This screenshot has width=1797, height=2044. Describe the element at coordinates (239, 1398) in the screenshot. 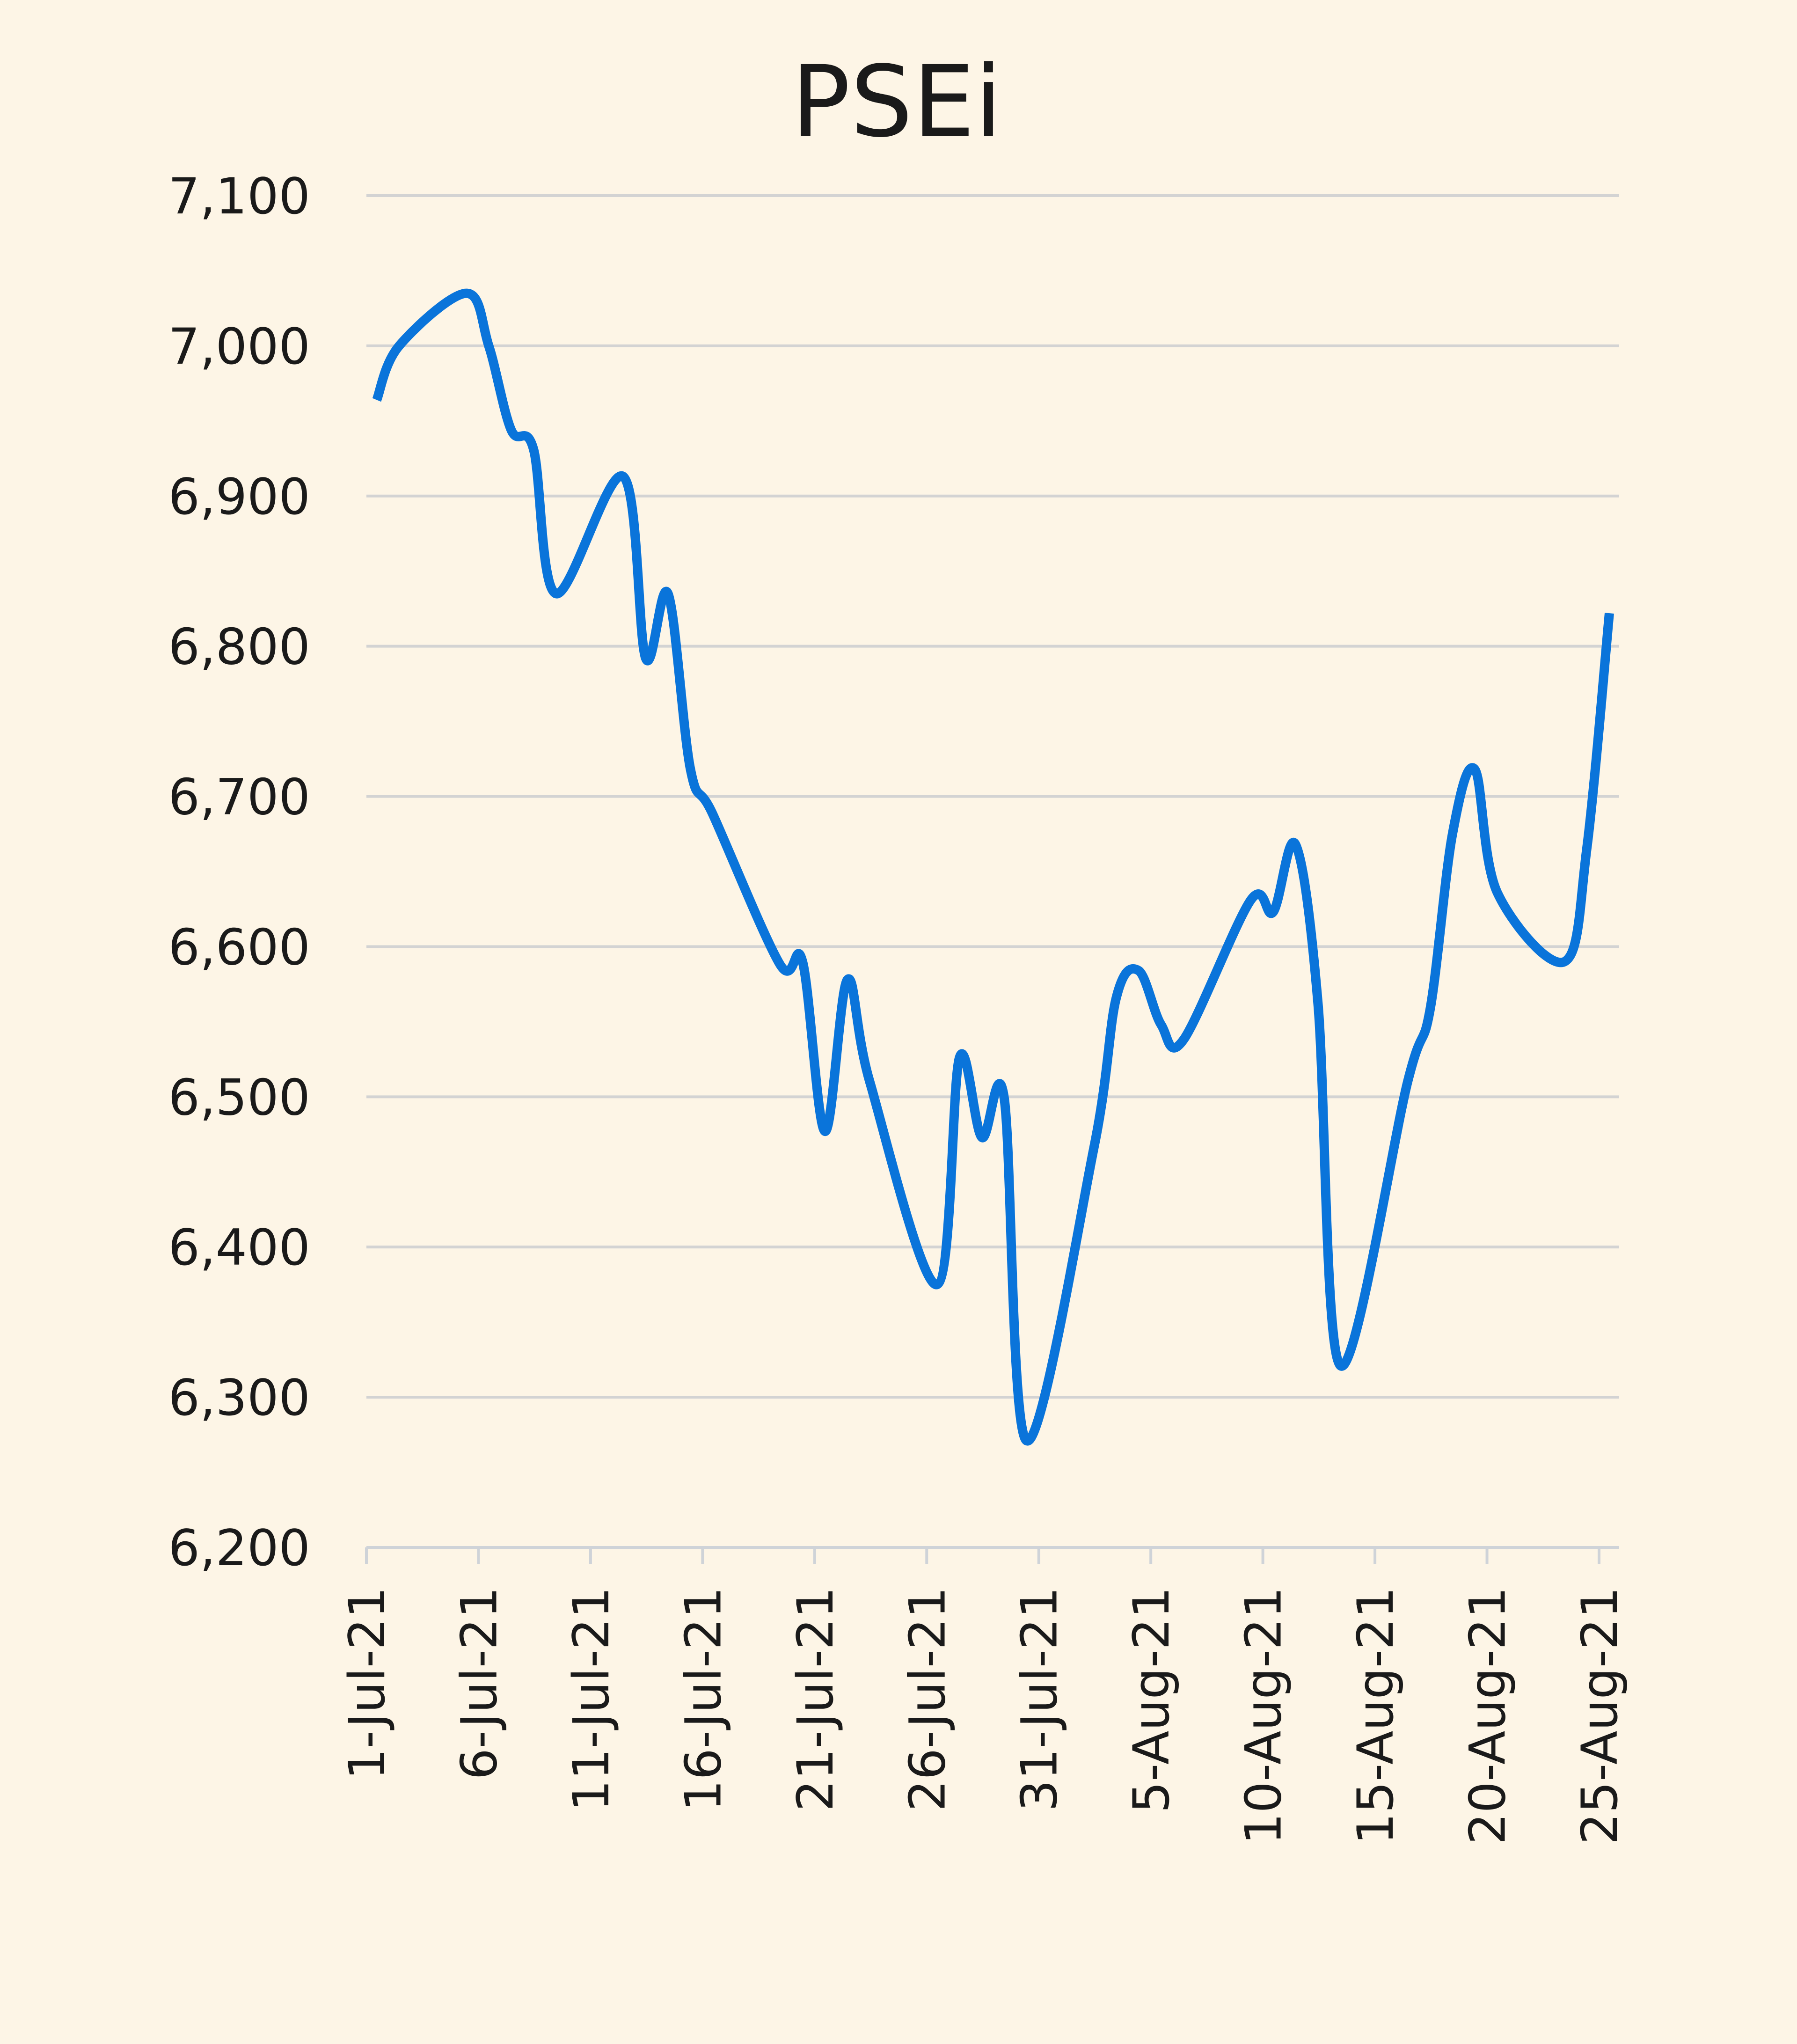

I see `y-tick-label: 6,300` at that location.